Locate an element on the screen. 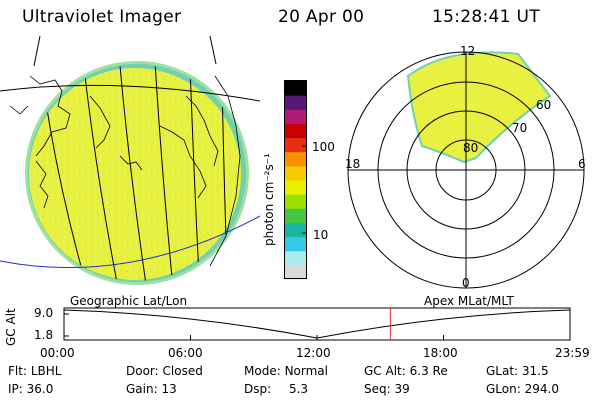 This screenshot has height=400, width=600. mlt-label-12: 12 is located at coordinates (467, 51).